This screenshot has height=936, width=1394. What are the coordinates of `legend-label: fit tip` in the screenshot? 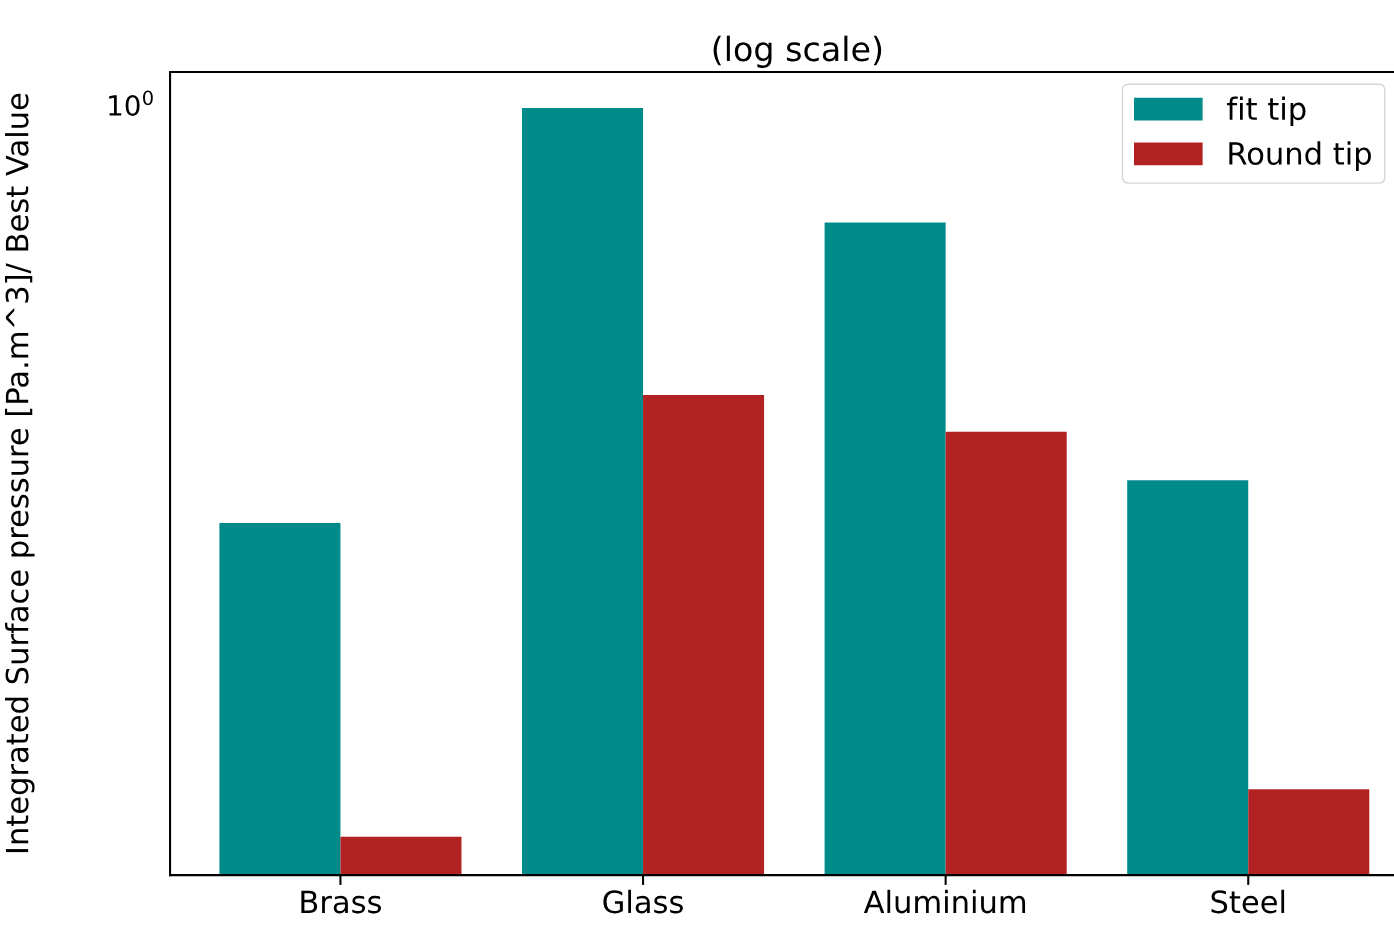 It's located at (1266, 111).